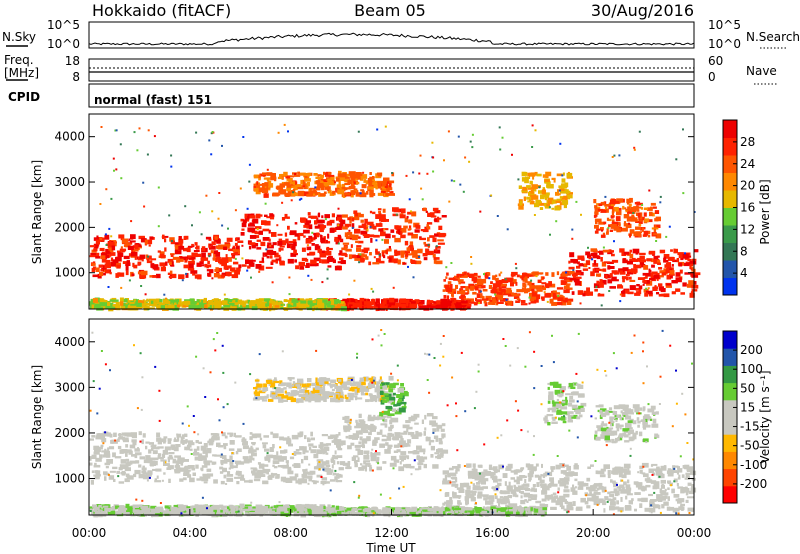 The height and width of the screenshot is (554, 800). I want to click on noise-right-tick-top: 10^5, so click(724, 25).